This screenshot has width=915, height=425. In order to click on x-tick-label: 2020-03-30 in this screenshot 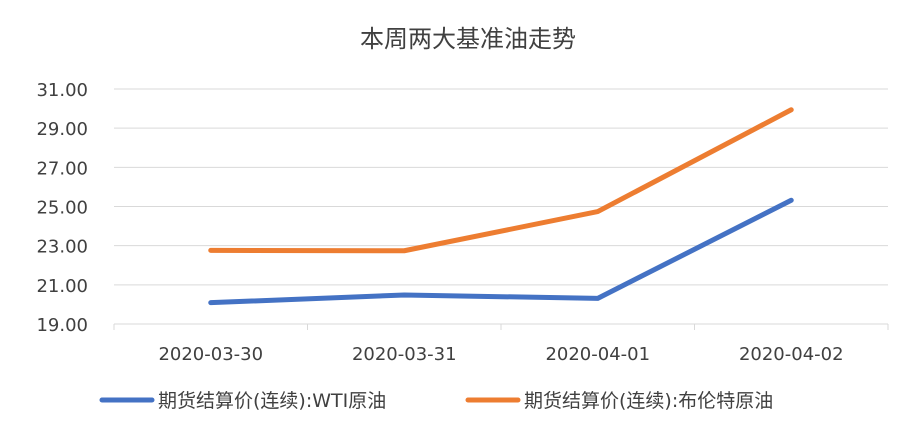, I will do `click(210, 354)`.